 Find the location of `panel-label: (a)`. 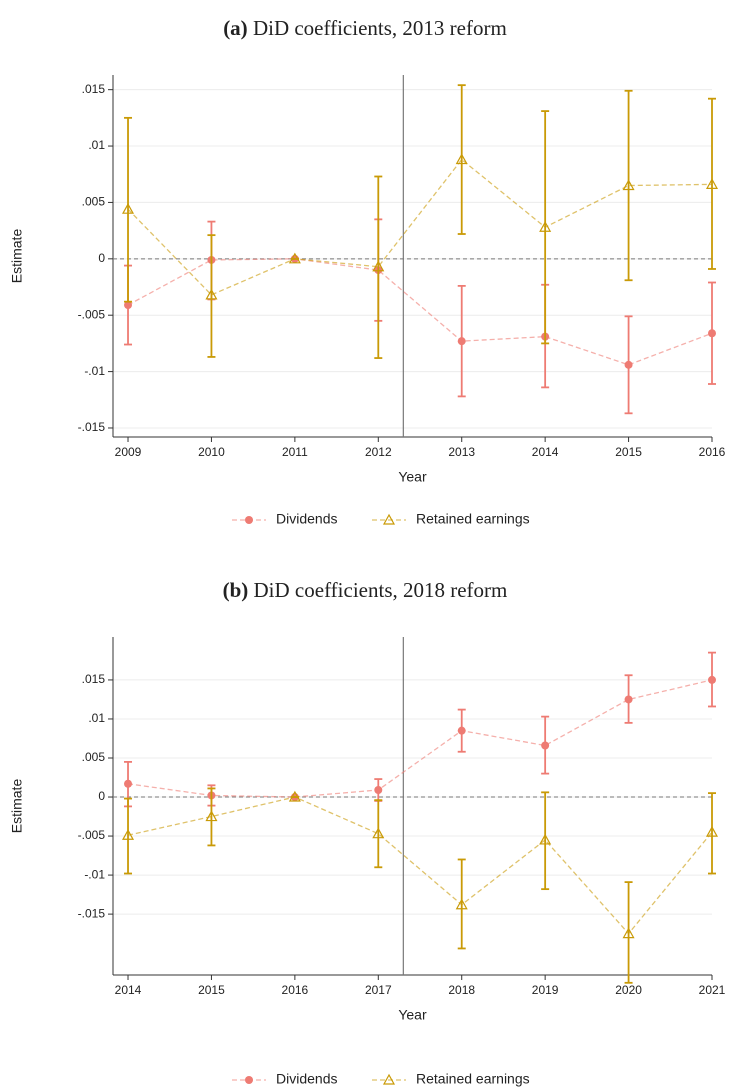

panel-label: (a) is located at coordinates (235, 28).